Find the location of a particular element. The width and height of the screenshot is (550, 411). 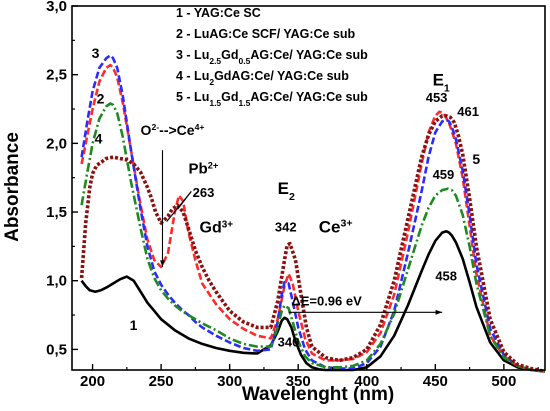

e1-peak-459: 459 is located at coordinates (444, 174).